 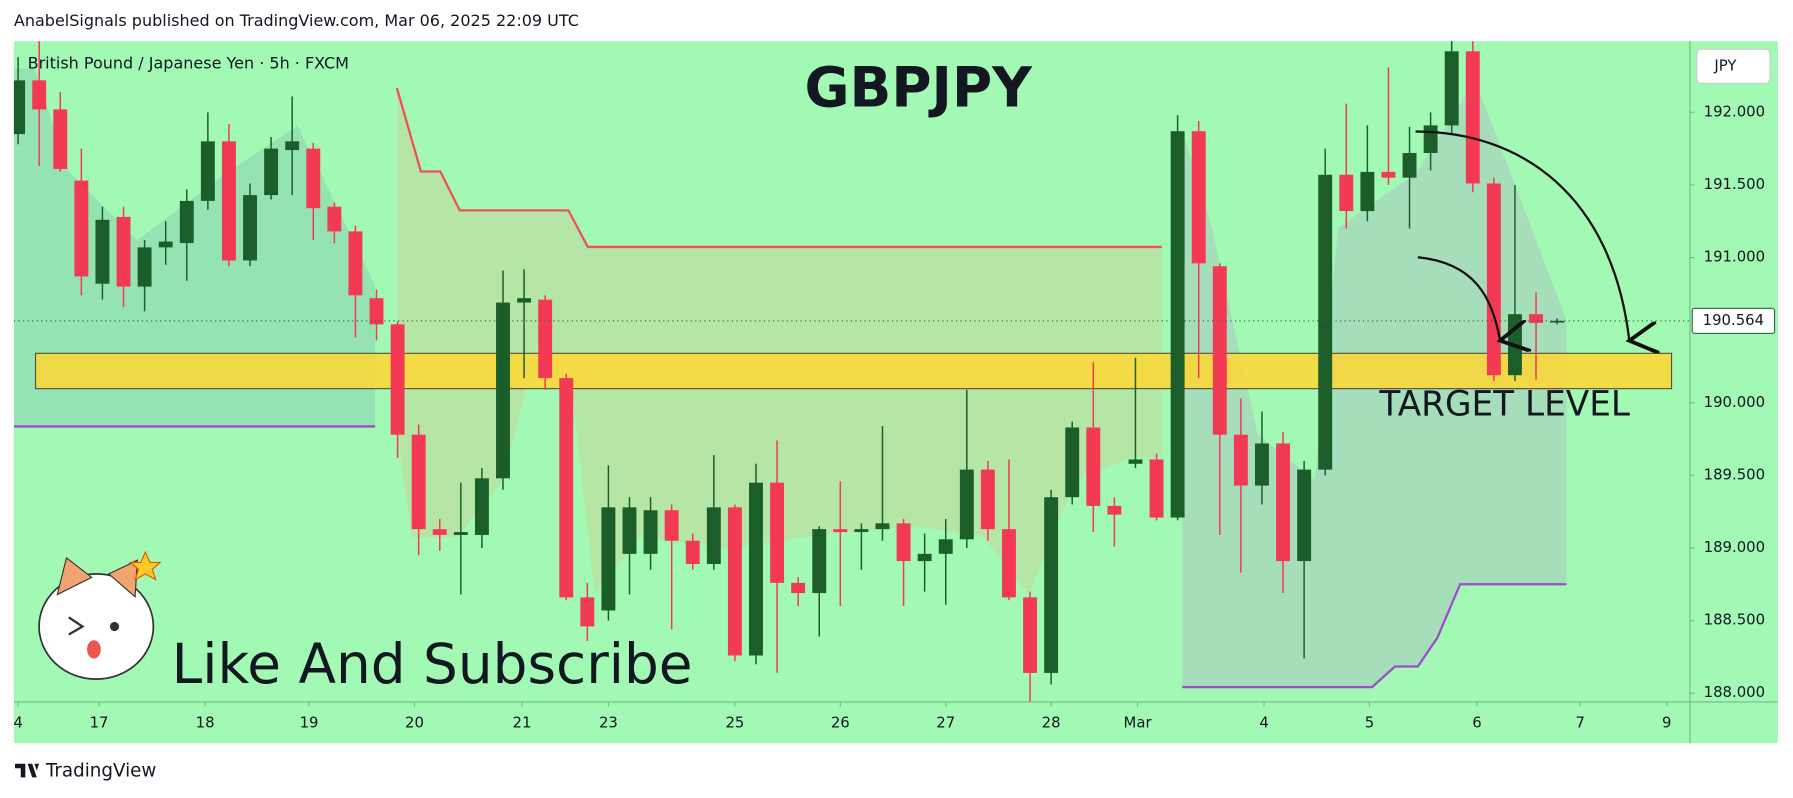 I want to click on chart-title: GBPJPY, so click(x=919, y=88).